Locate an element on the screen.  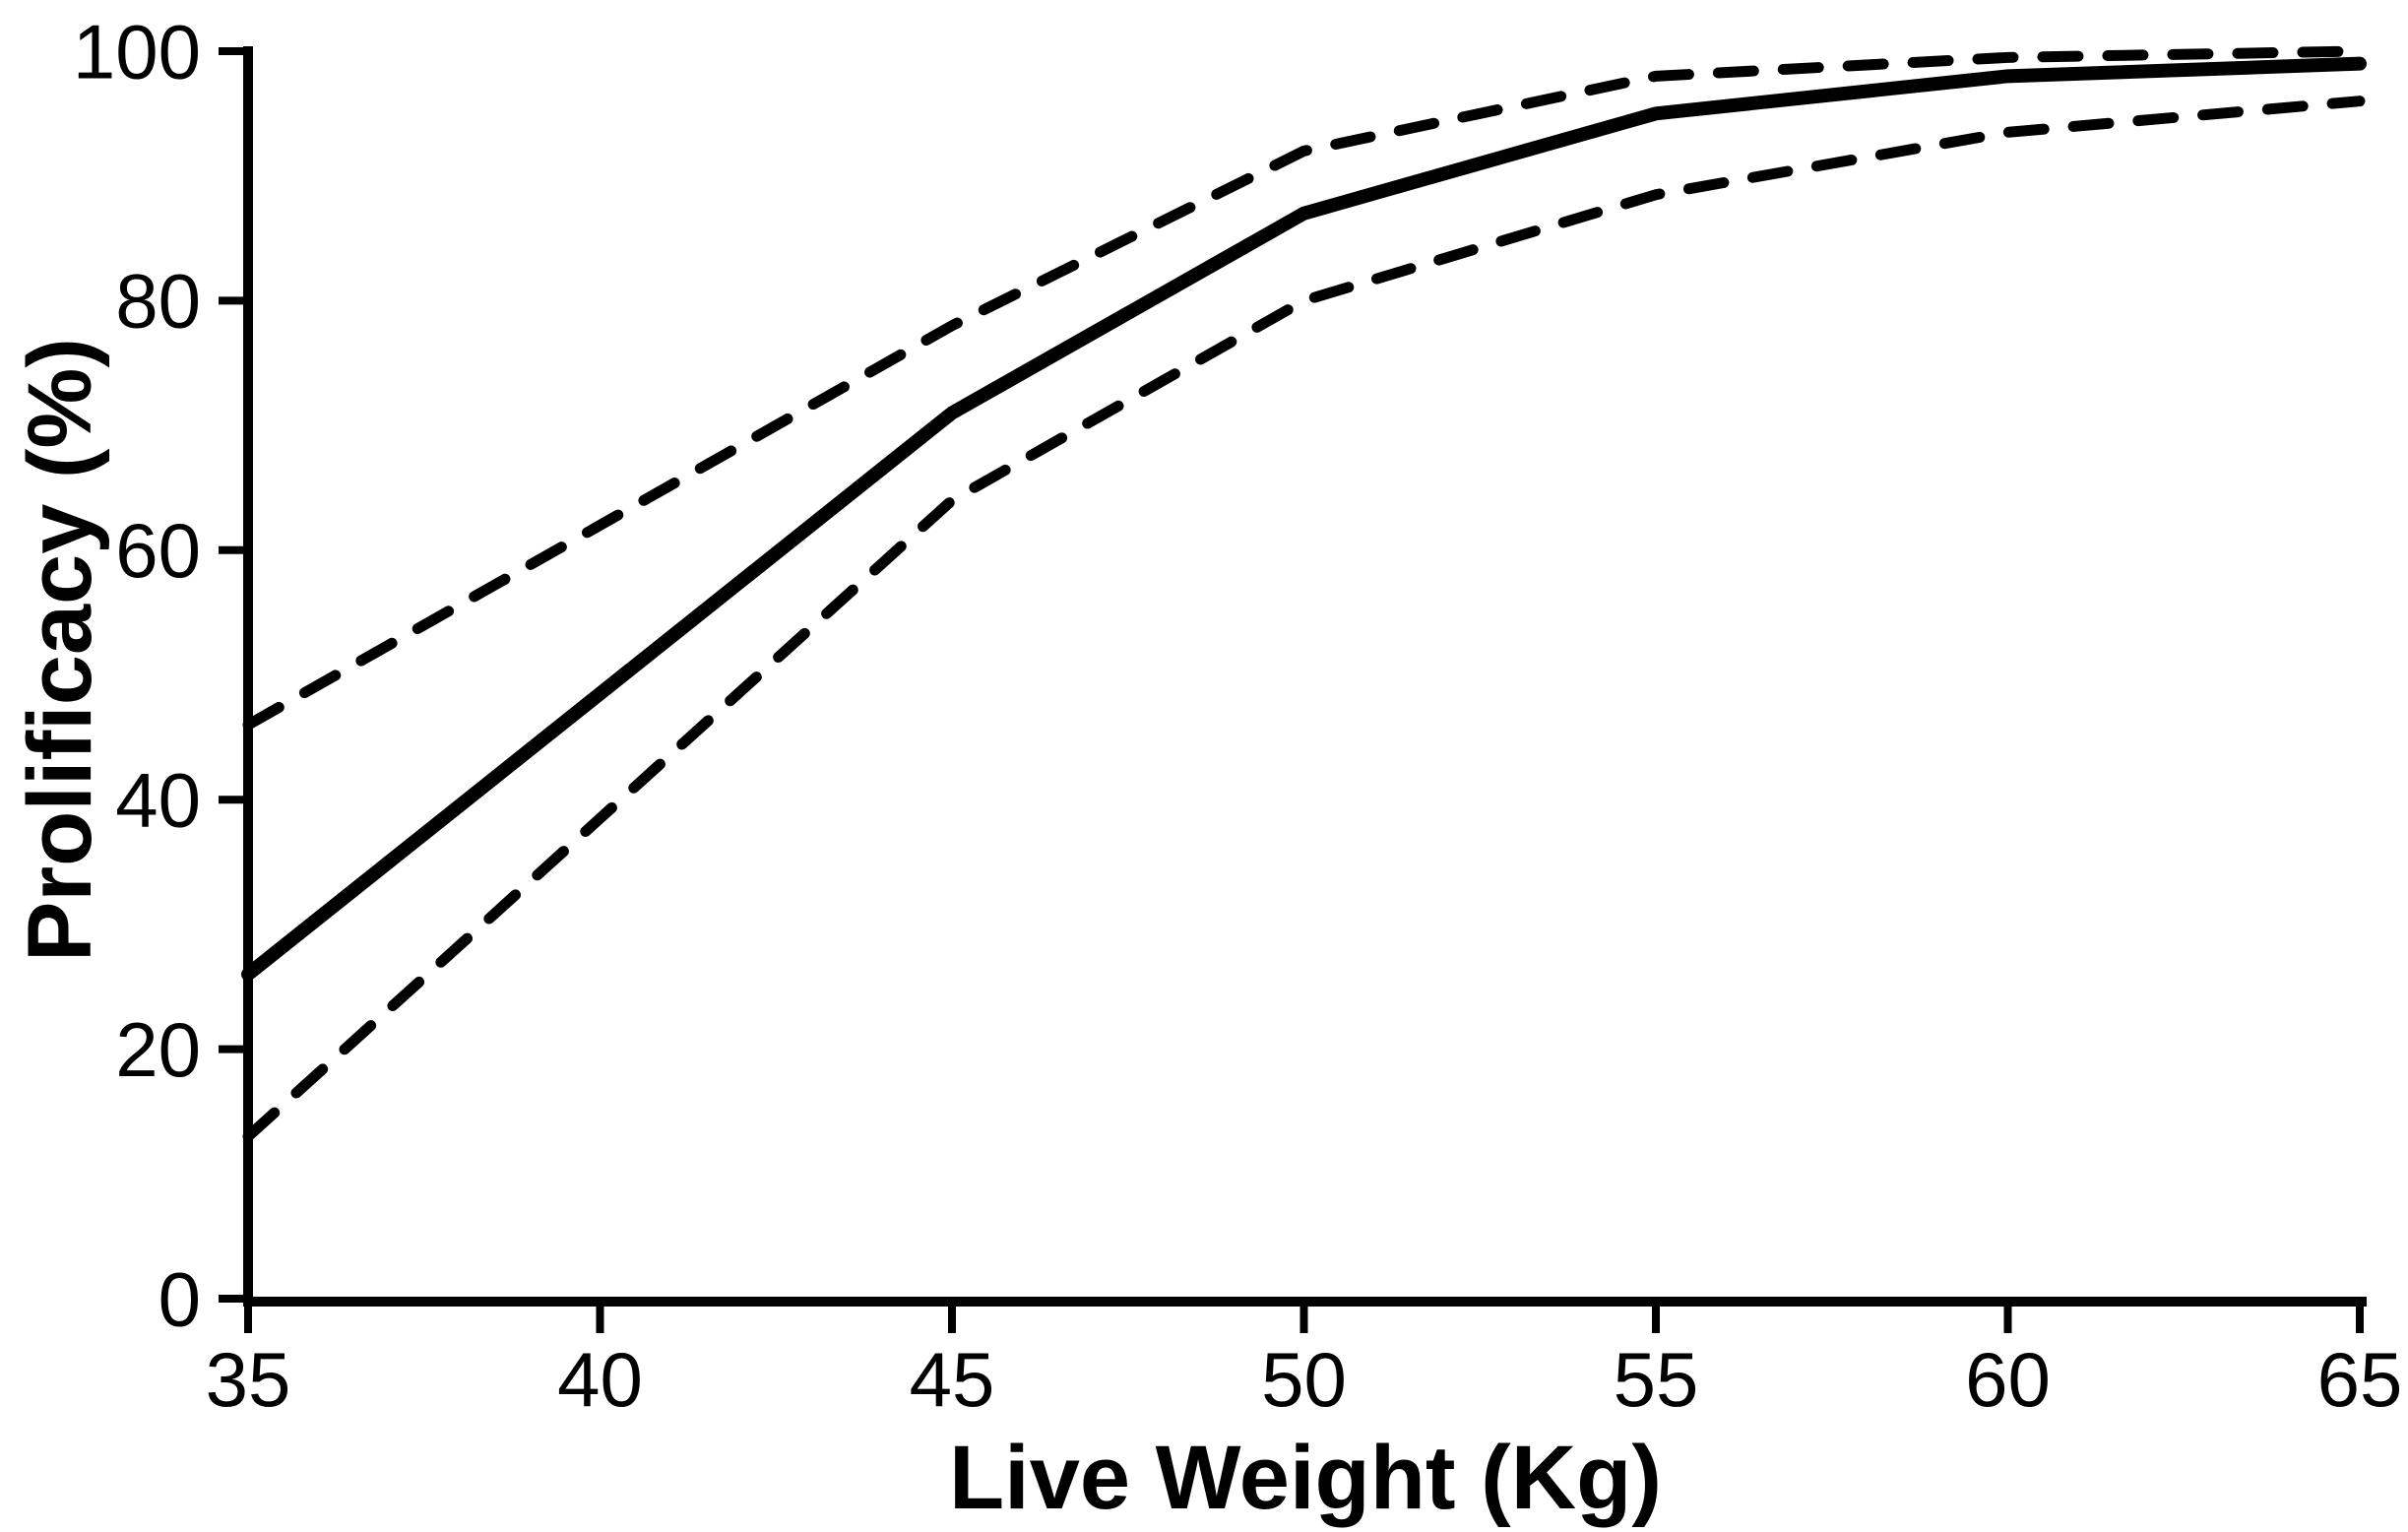
x-tick-label: 45 is located at coordinates (952, 1379).